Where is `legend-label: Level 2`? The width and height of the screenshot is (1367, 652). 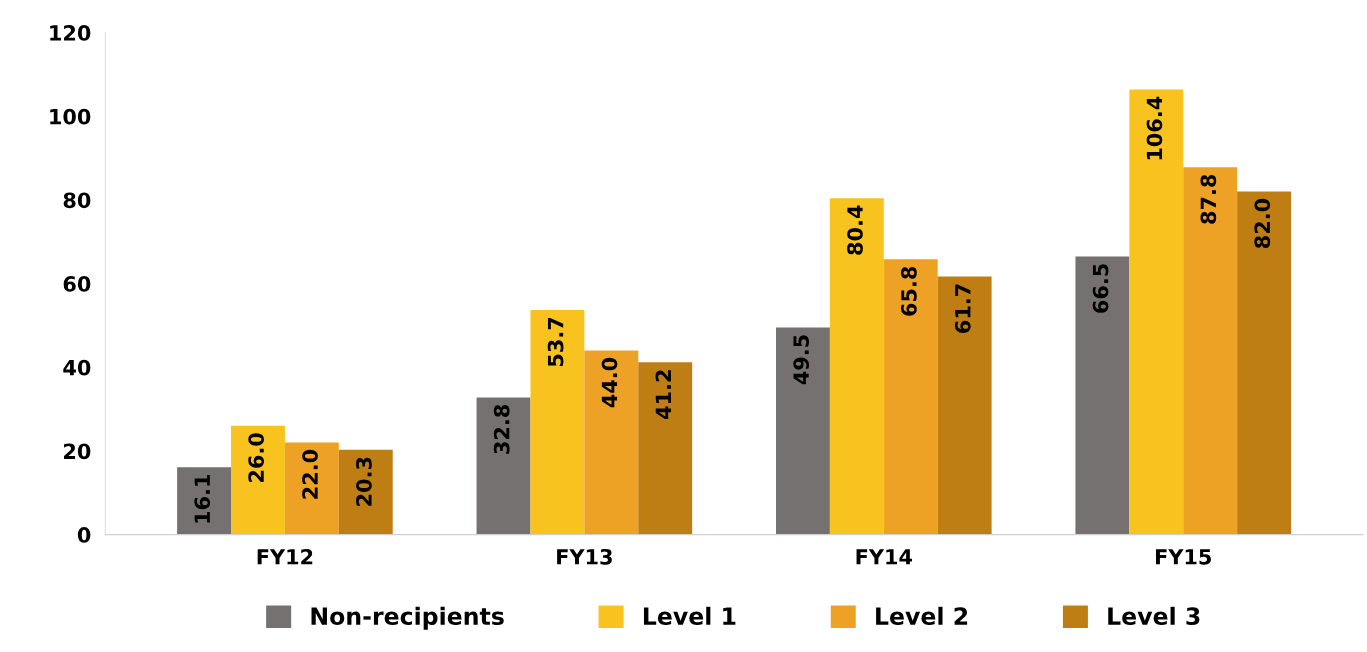
legend-label: Level 2 is located at coordinates (922, 616).